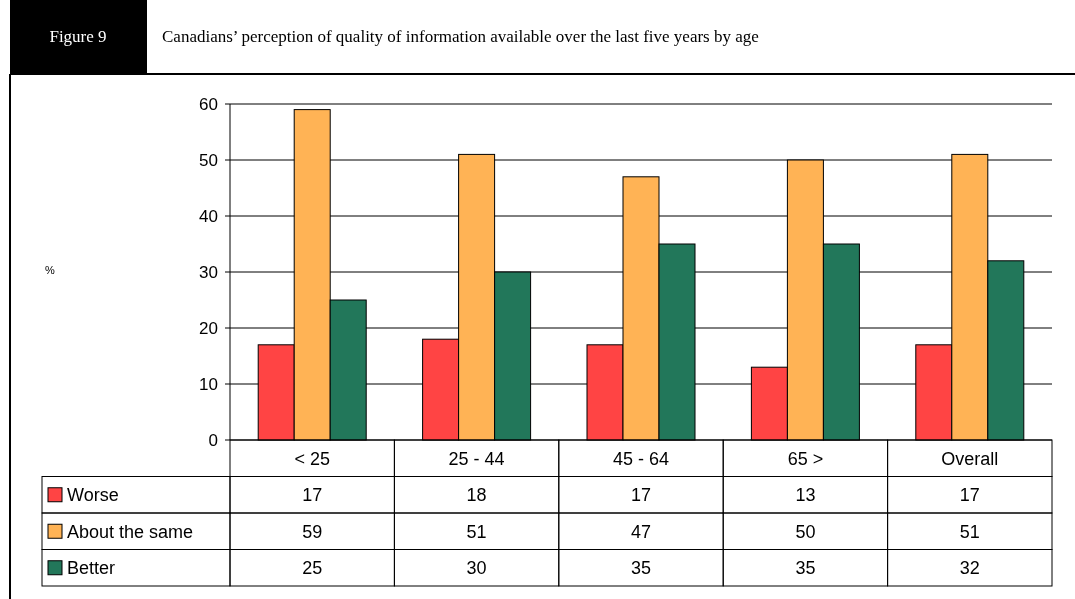 The height and width of the screenshot is (599, 1075). I want to click on y-tick-label: 10, so click(208, 384).